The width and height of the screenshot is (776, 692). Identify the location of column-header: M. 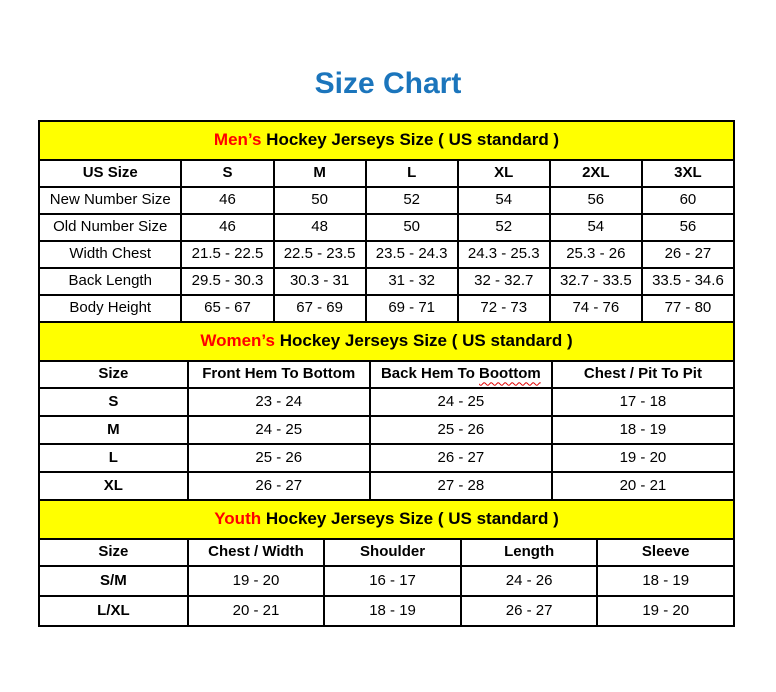
(319, 173).